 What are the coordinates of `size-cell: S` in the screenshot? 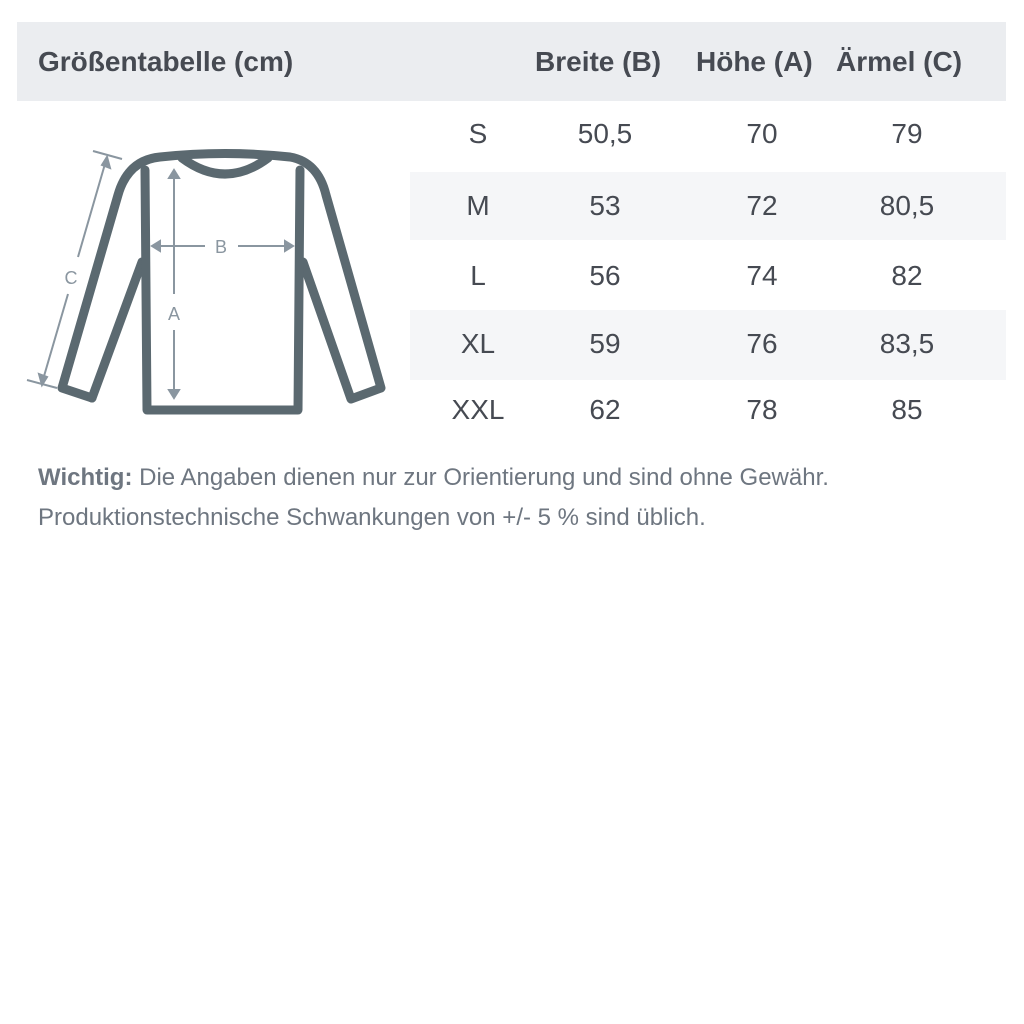 It's located at (478, 133).